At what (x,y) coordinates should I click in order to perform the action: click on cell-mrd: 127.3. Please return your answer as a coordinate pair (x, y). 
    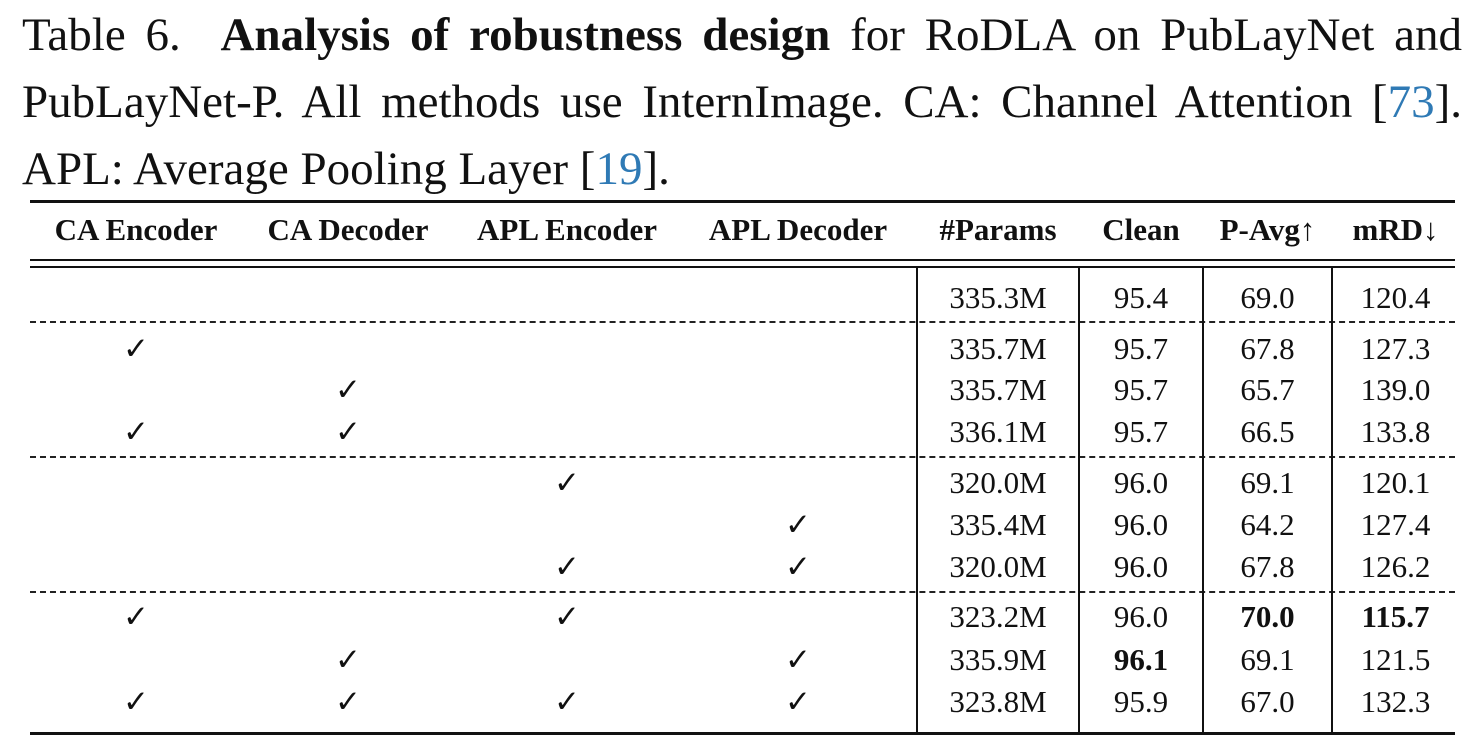
    Looking at the image, I should click on (1395, 349).